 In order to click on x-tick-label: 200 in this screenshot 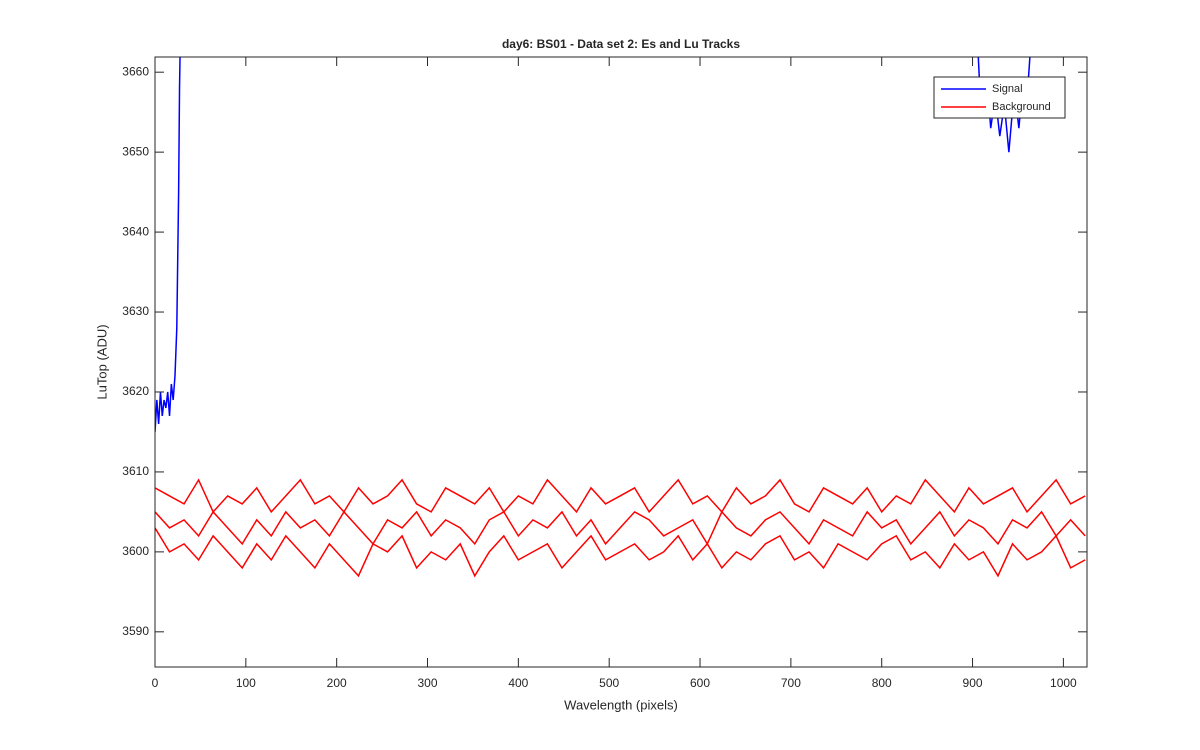, I will do `click(337, 683)`.